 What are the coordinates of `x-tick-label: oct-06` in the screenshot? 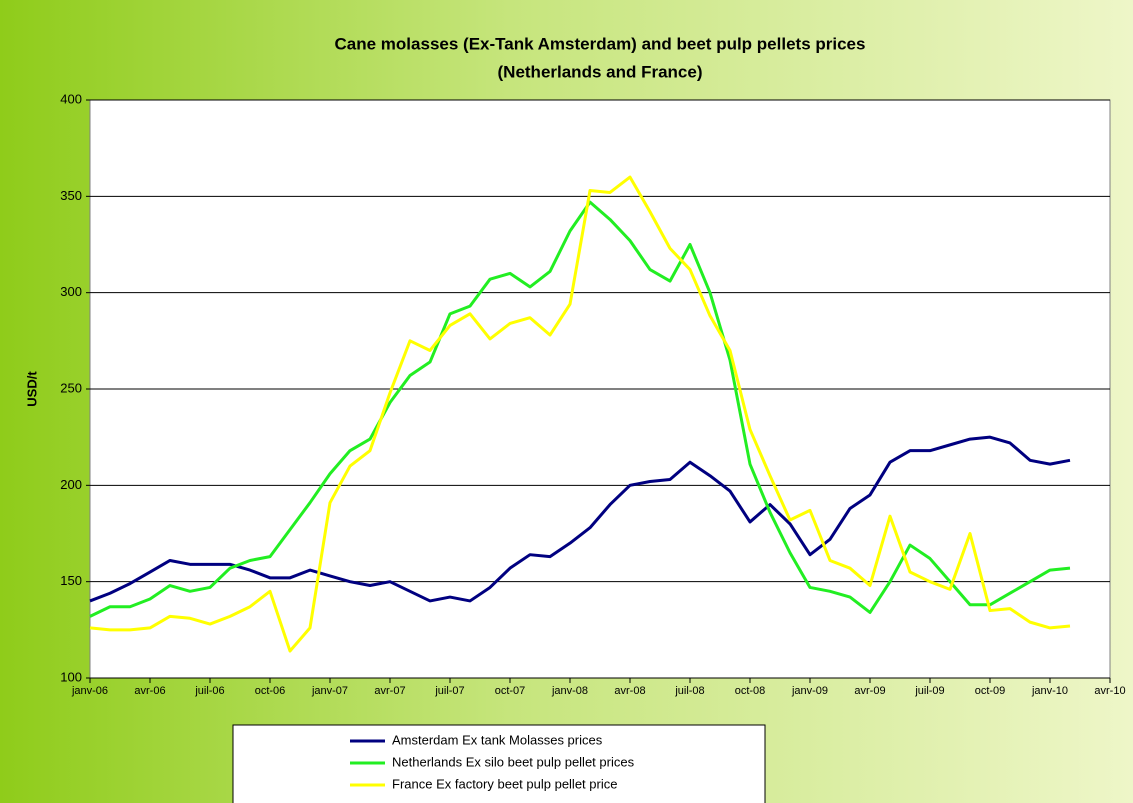 It's located at (270, 691).